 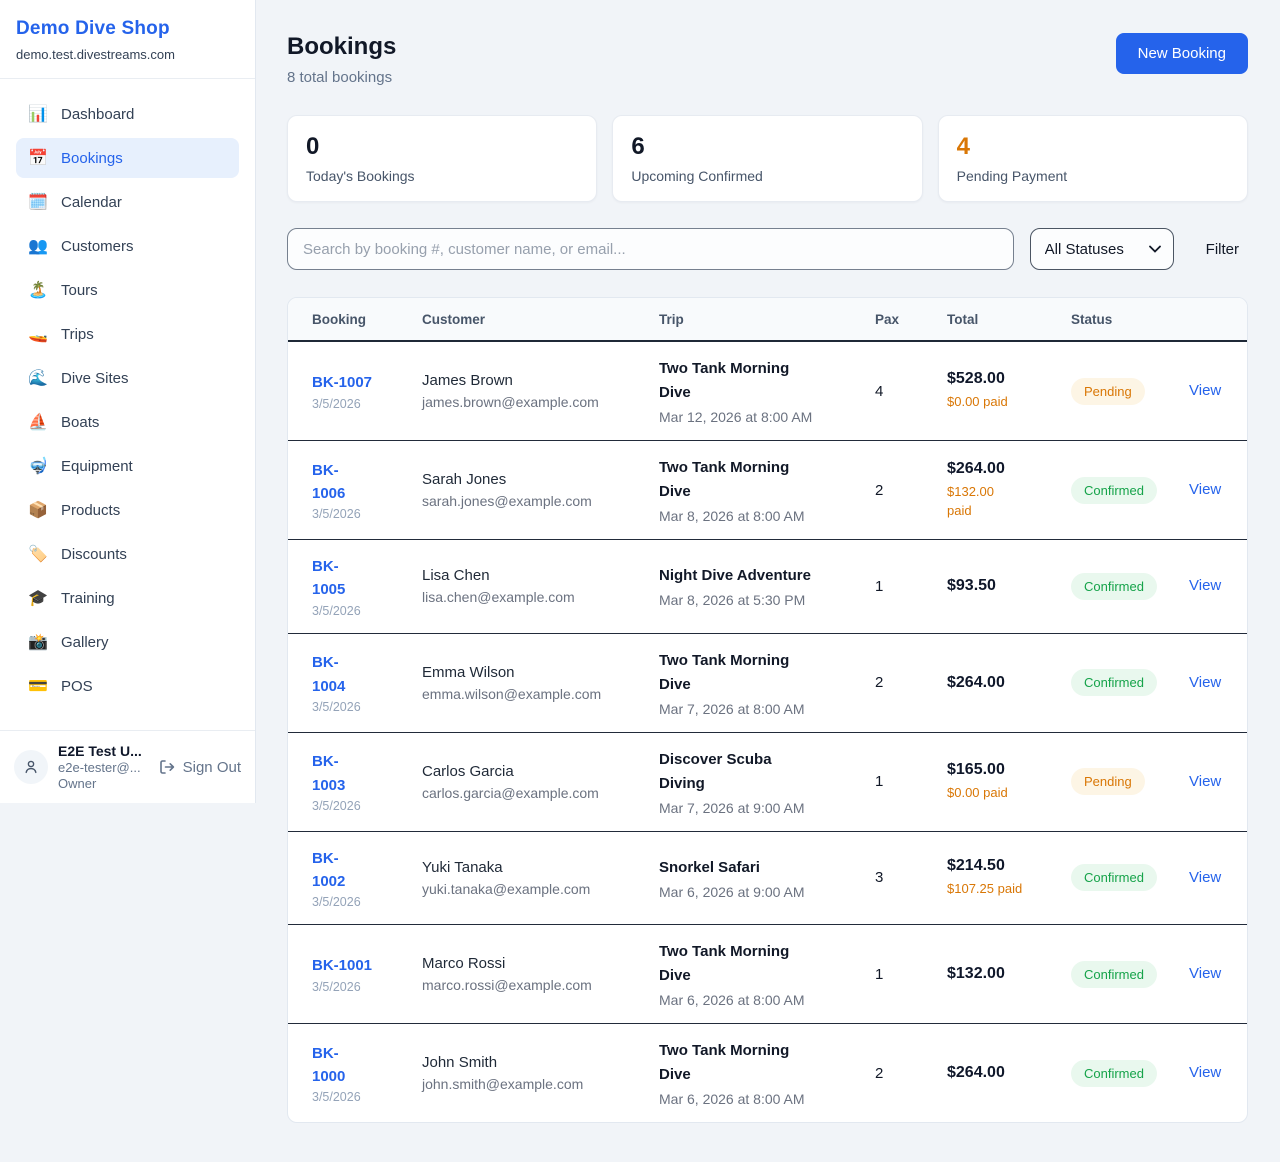 What do you see at coordinates (127, 158) in the screenshot?
I see `sidebar-item: 📅 Bookings` at bounding box center [127, 158].